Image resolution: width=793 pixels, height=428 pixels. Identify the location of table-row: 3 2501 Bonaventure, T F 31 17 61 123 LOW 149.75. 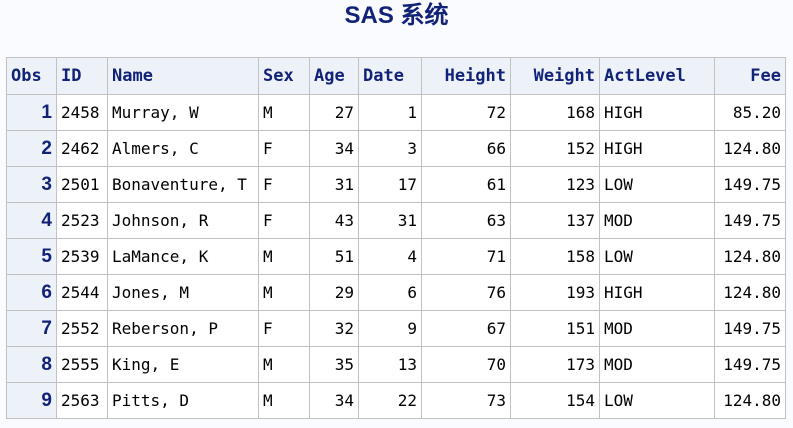
(396, 184).